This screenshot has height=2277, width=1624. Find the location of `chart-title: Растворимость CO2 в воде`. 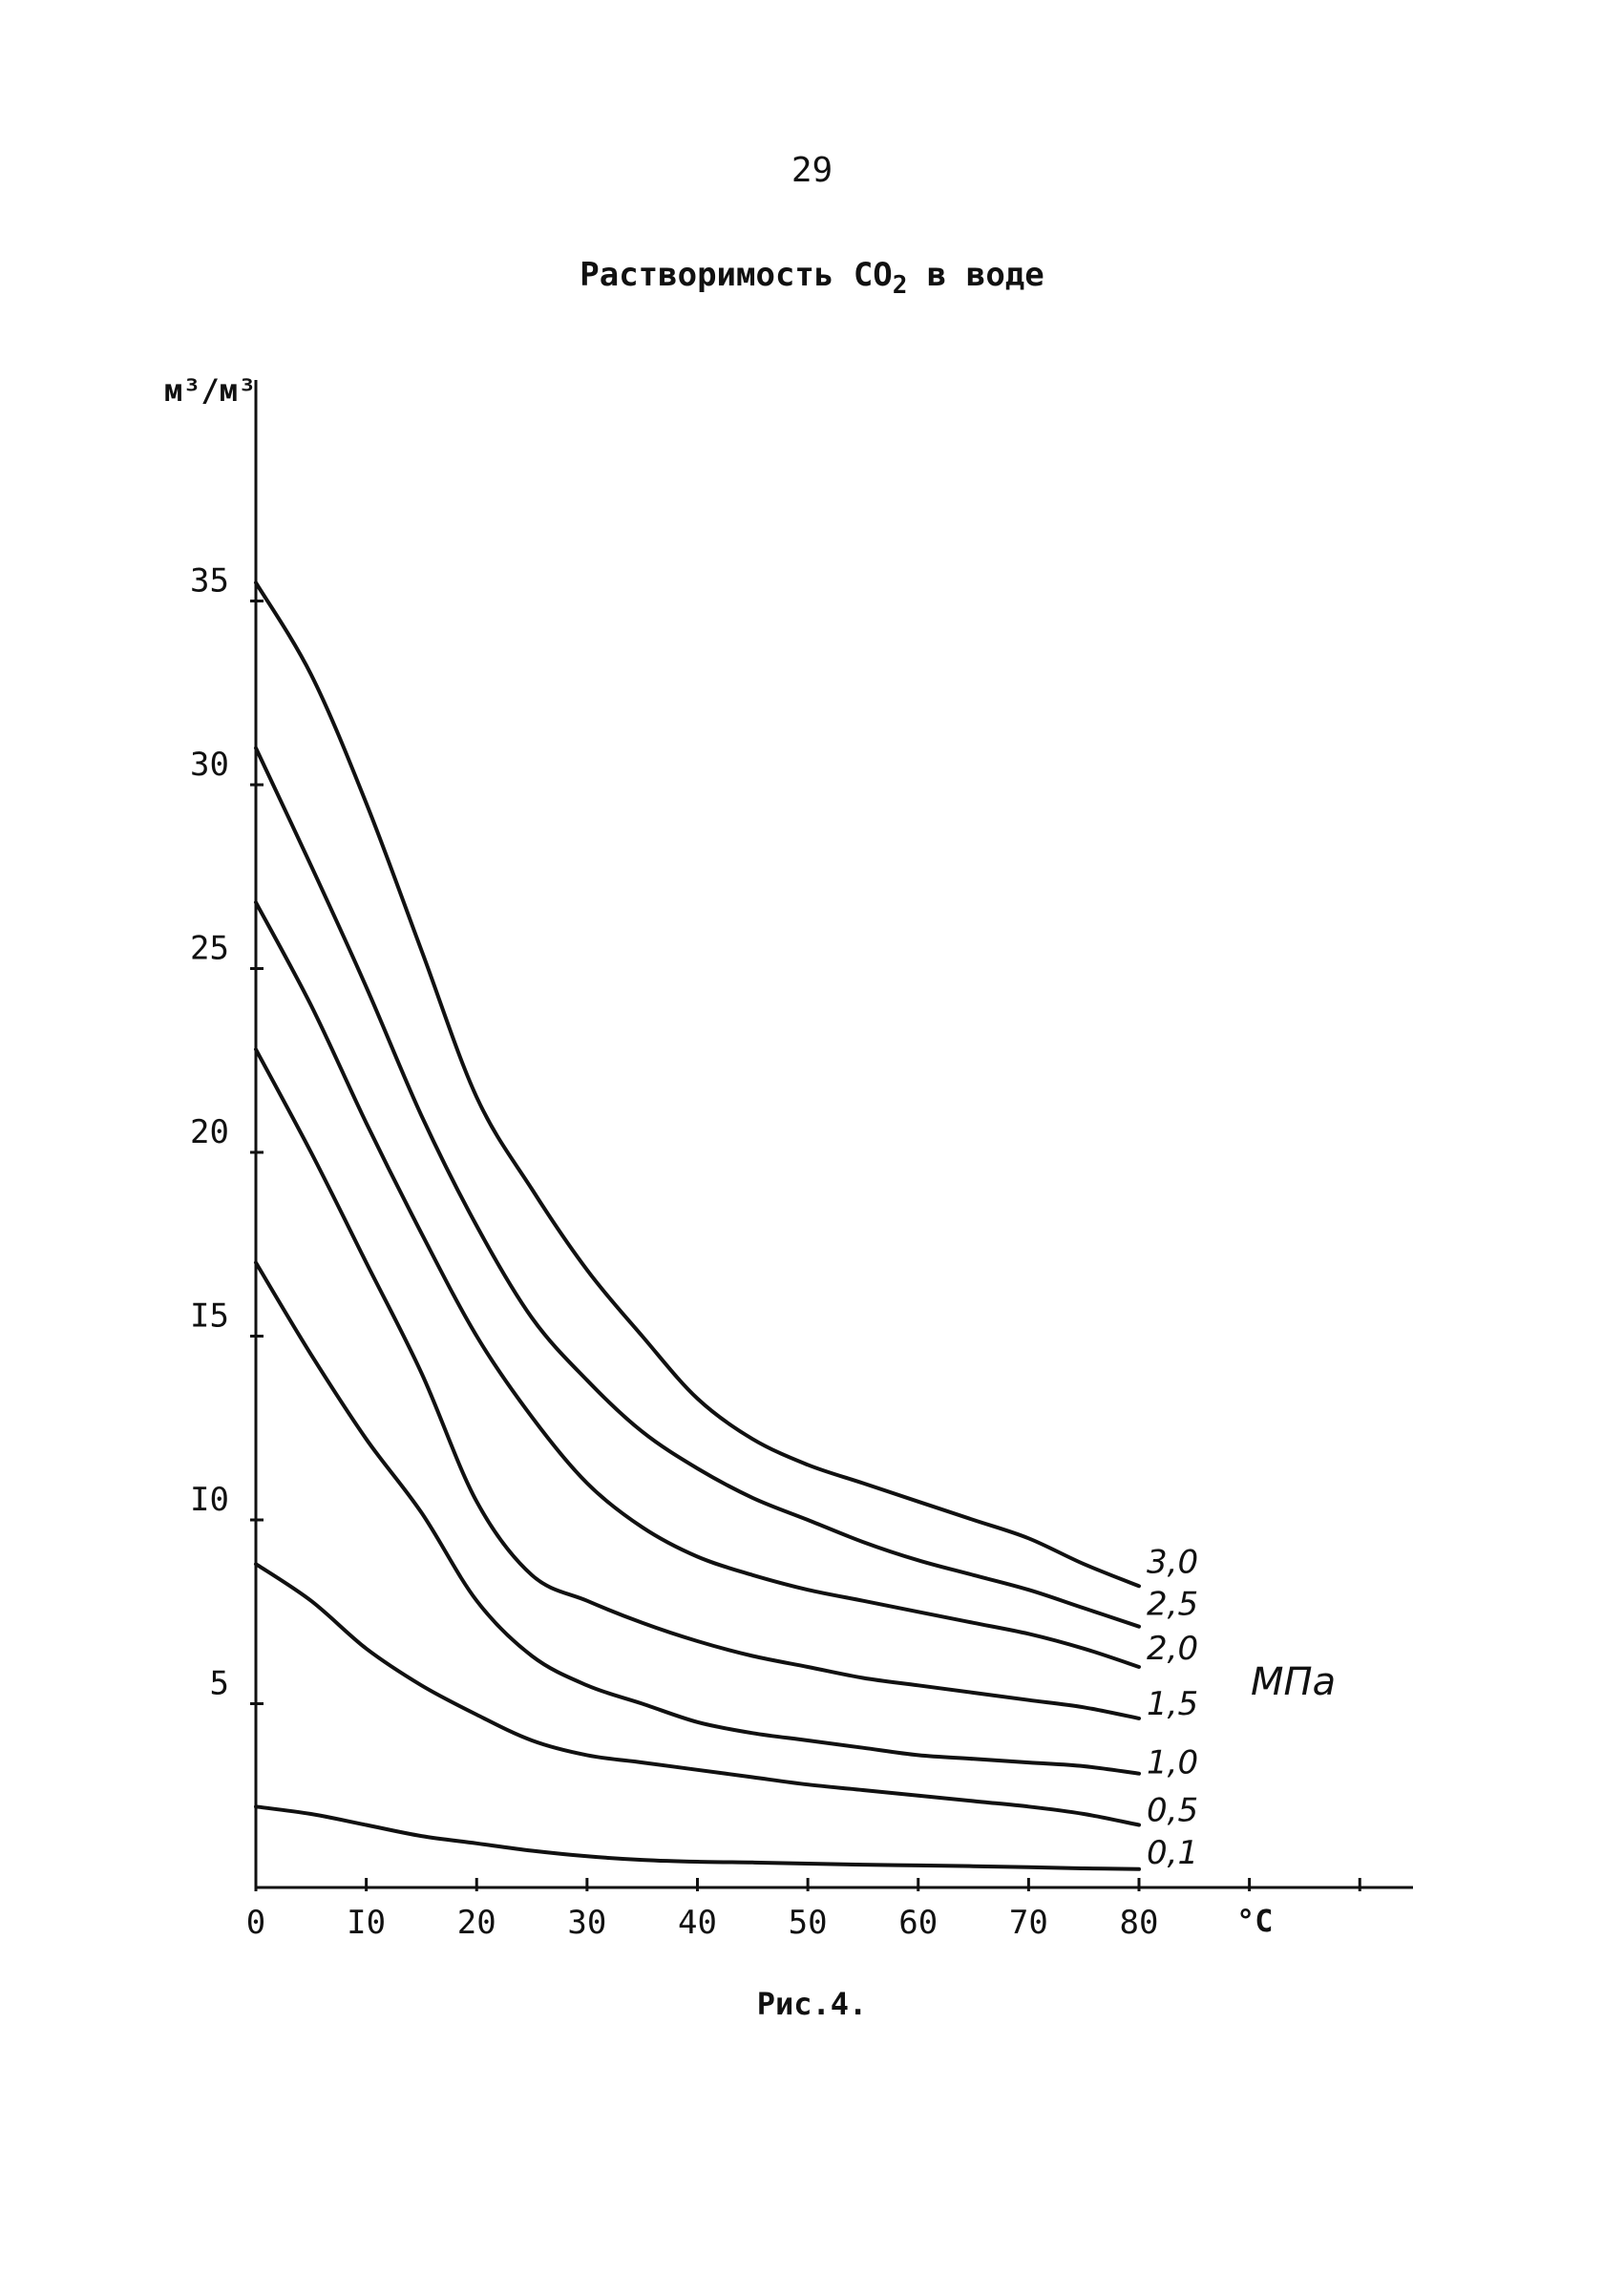

chart-title: Растворимость CO2 в воде is located at coordinates (812, 278).